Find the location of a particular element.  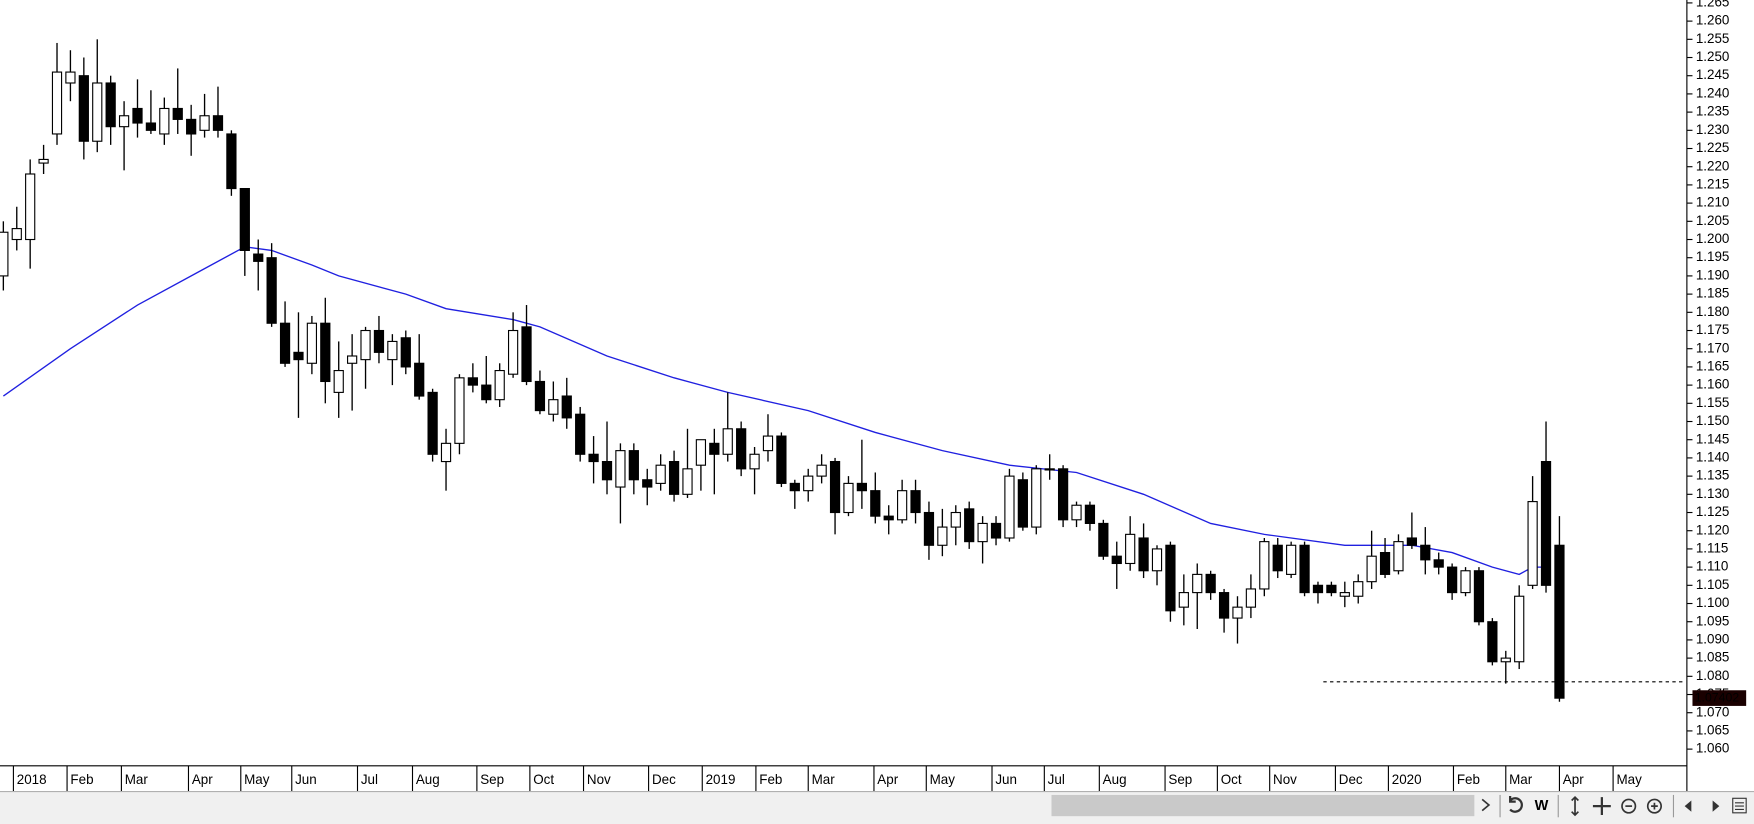

y-tick-label: 1.070 is located at coordinates (1713, 711).